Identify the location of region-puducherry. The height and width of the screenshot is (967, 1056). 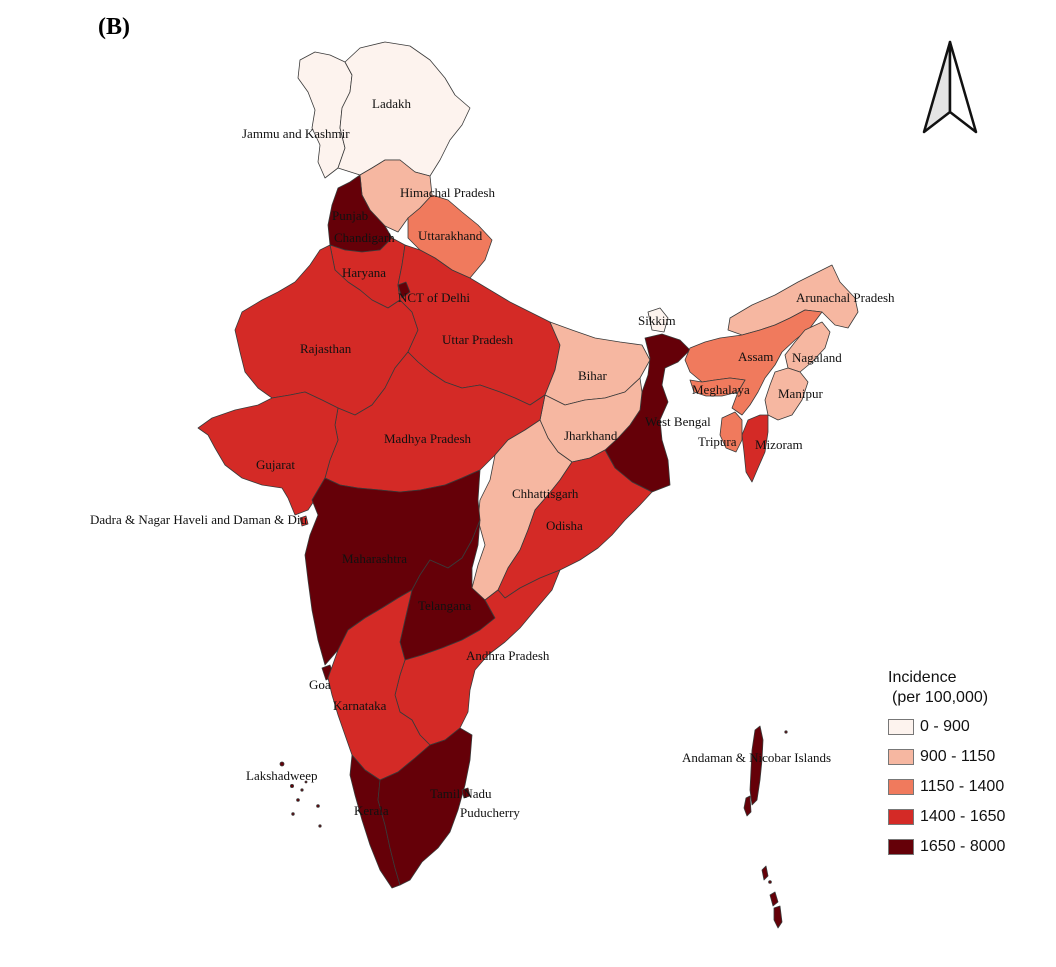
(466, 793).